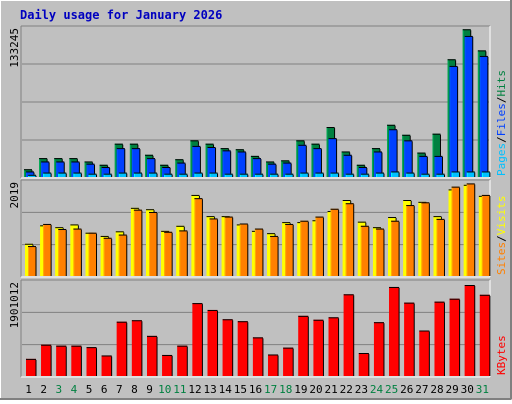  Describe the element at coordinates (436, 389) in the screenshot. I see `x-tick-label: 28` at that location.